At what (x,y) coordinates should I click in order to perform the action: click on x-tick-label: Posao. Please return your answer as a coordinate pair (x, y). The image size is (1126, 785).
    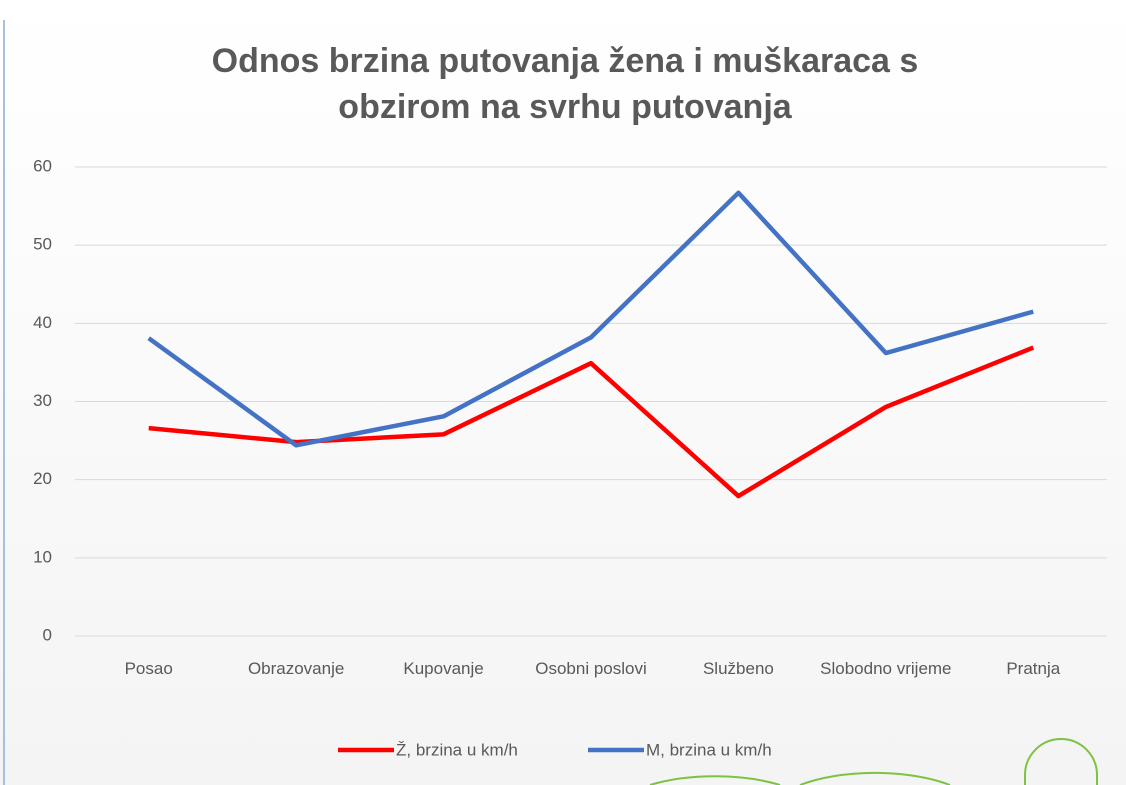
    Looking at the image, I should click on (148, 668).